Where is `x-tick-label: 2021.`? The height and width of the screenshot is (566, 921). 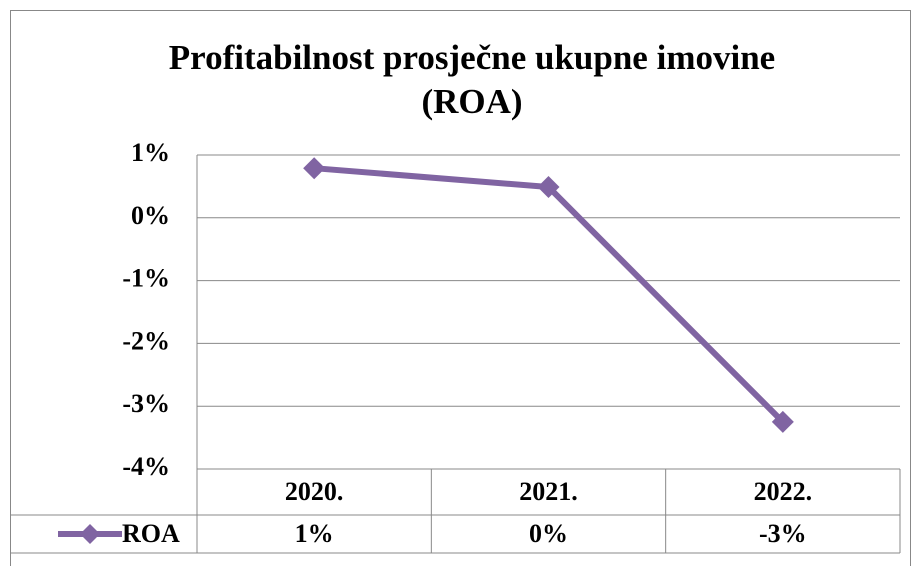
x-tick-label: 2021. is located at coordinates (548, 491).